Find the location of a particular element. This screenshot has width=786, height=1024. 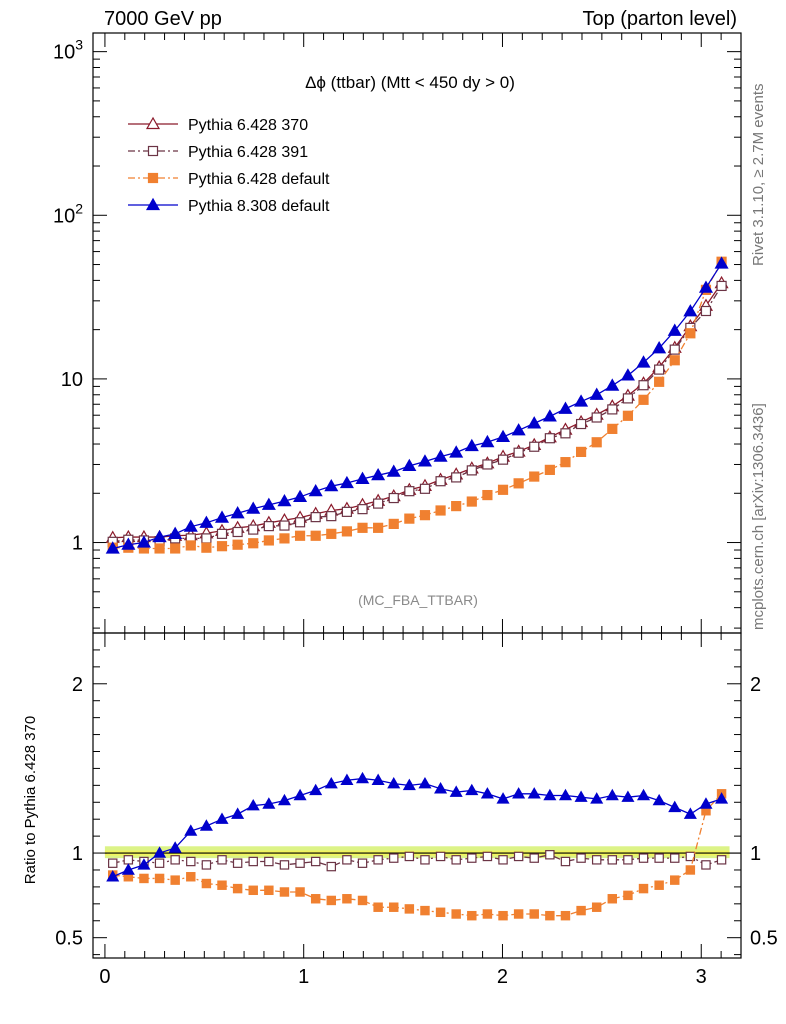

header-collision: 7000 GeV pp is located at coordinates (163, 19).